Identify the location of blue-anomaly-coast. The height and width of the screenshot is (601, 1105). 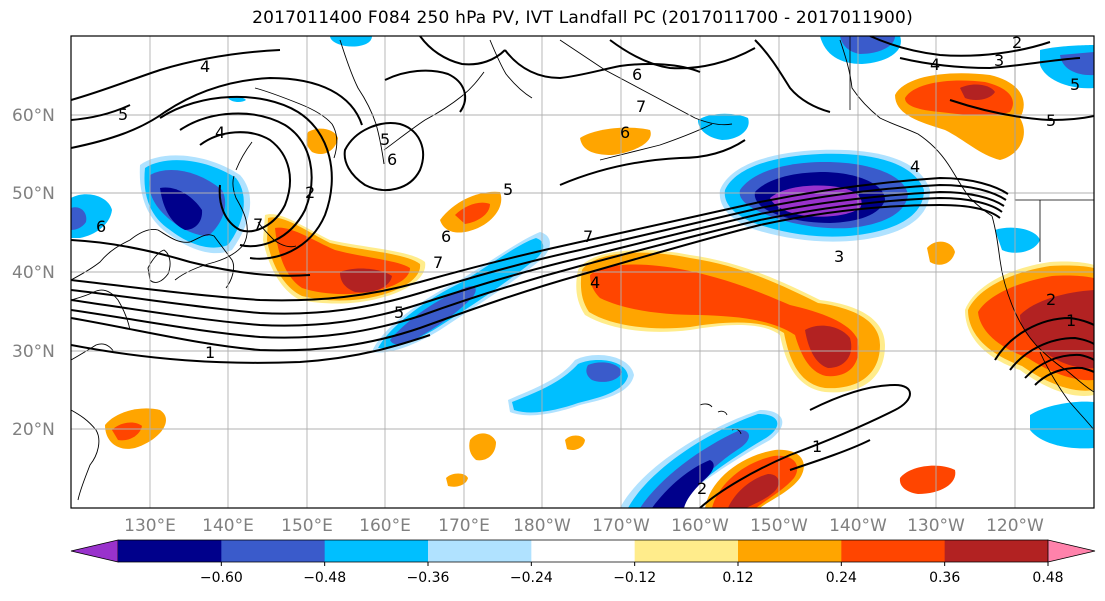
(1017, 240).